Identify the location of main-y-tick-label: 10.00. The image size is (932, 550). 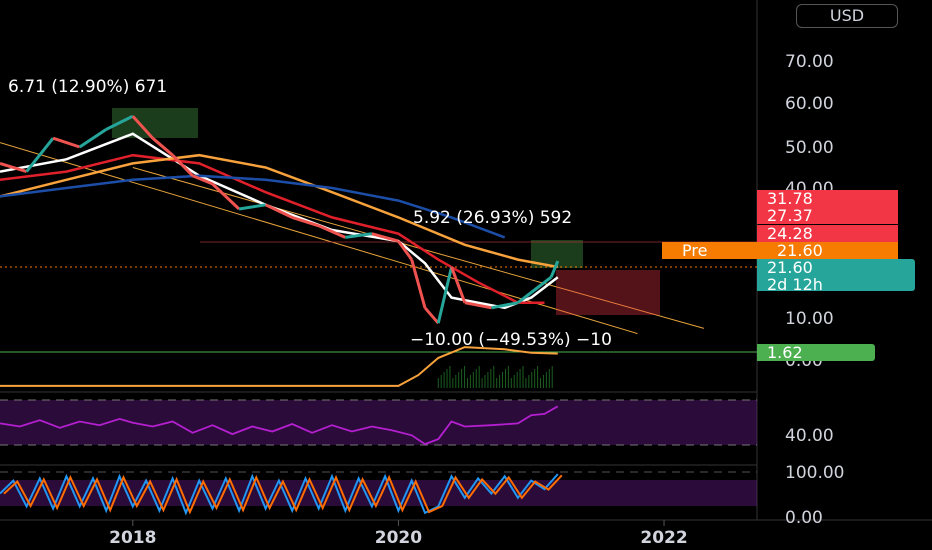
(809, 319).